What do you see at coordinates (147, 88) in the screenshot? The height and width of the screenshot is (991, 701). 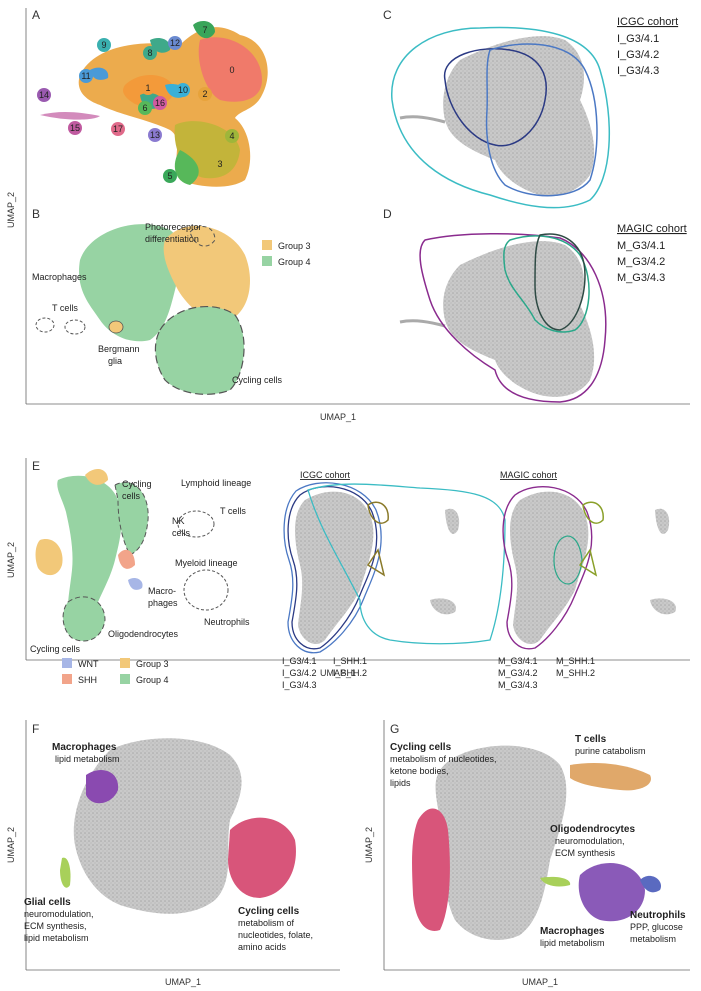 I see `svg-text: 1` at bounding box center [147, 88].